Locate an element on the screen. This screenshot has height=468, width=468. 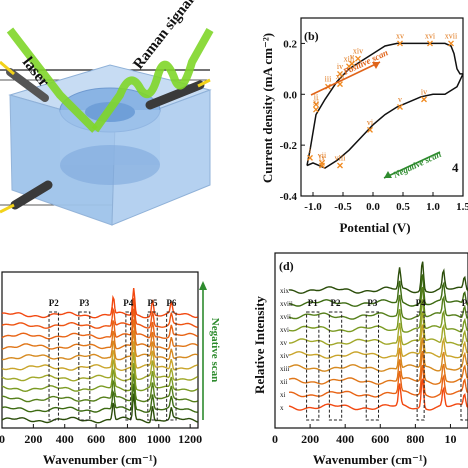
cv-marker: xvii is located at coordinates (451, 39).